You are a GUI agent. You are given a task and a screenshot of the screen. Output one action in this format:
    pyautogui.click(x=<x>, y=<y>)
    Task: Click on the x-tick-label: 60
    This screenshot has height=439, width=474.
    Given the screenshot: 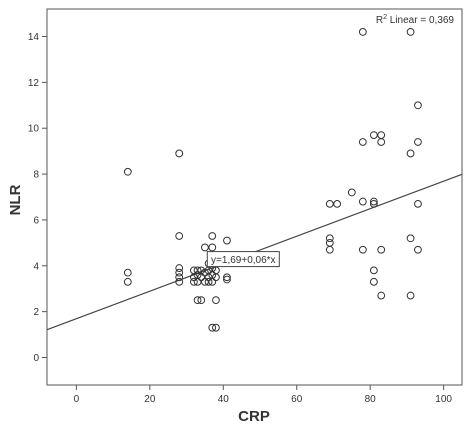 What is the action you would take?
    pyautogui.click(x=297, y=399)
    